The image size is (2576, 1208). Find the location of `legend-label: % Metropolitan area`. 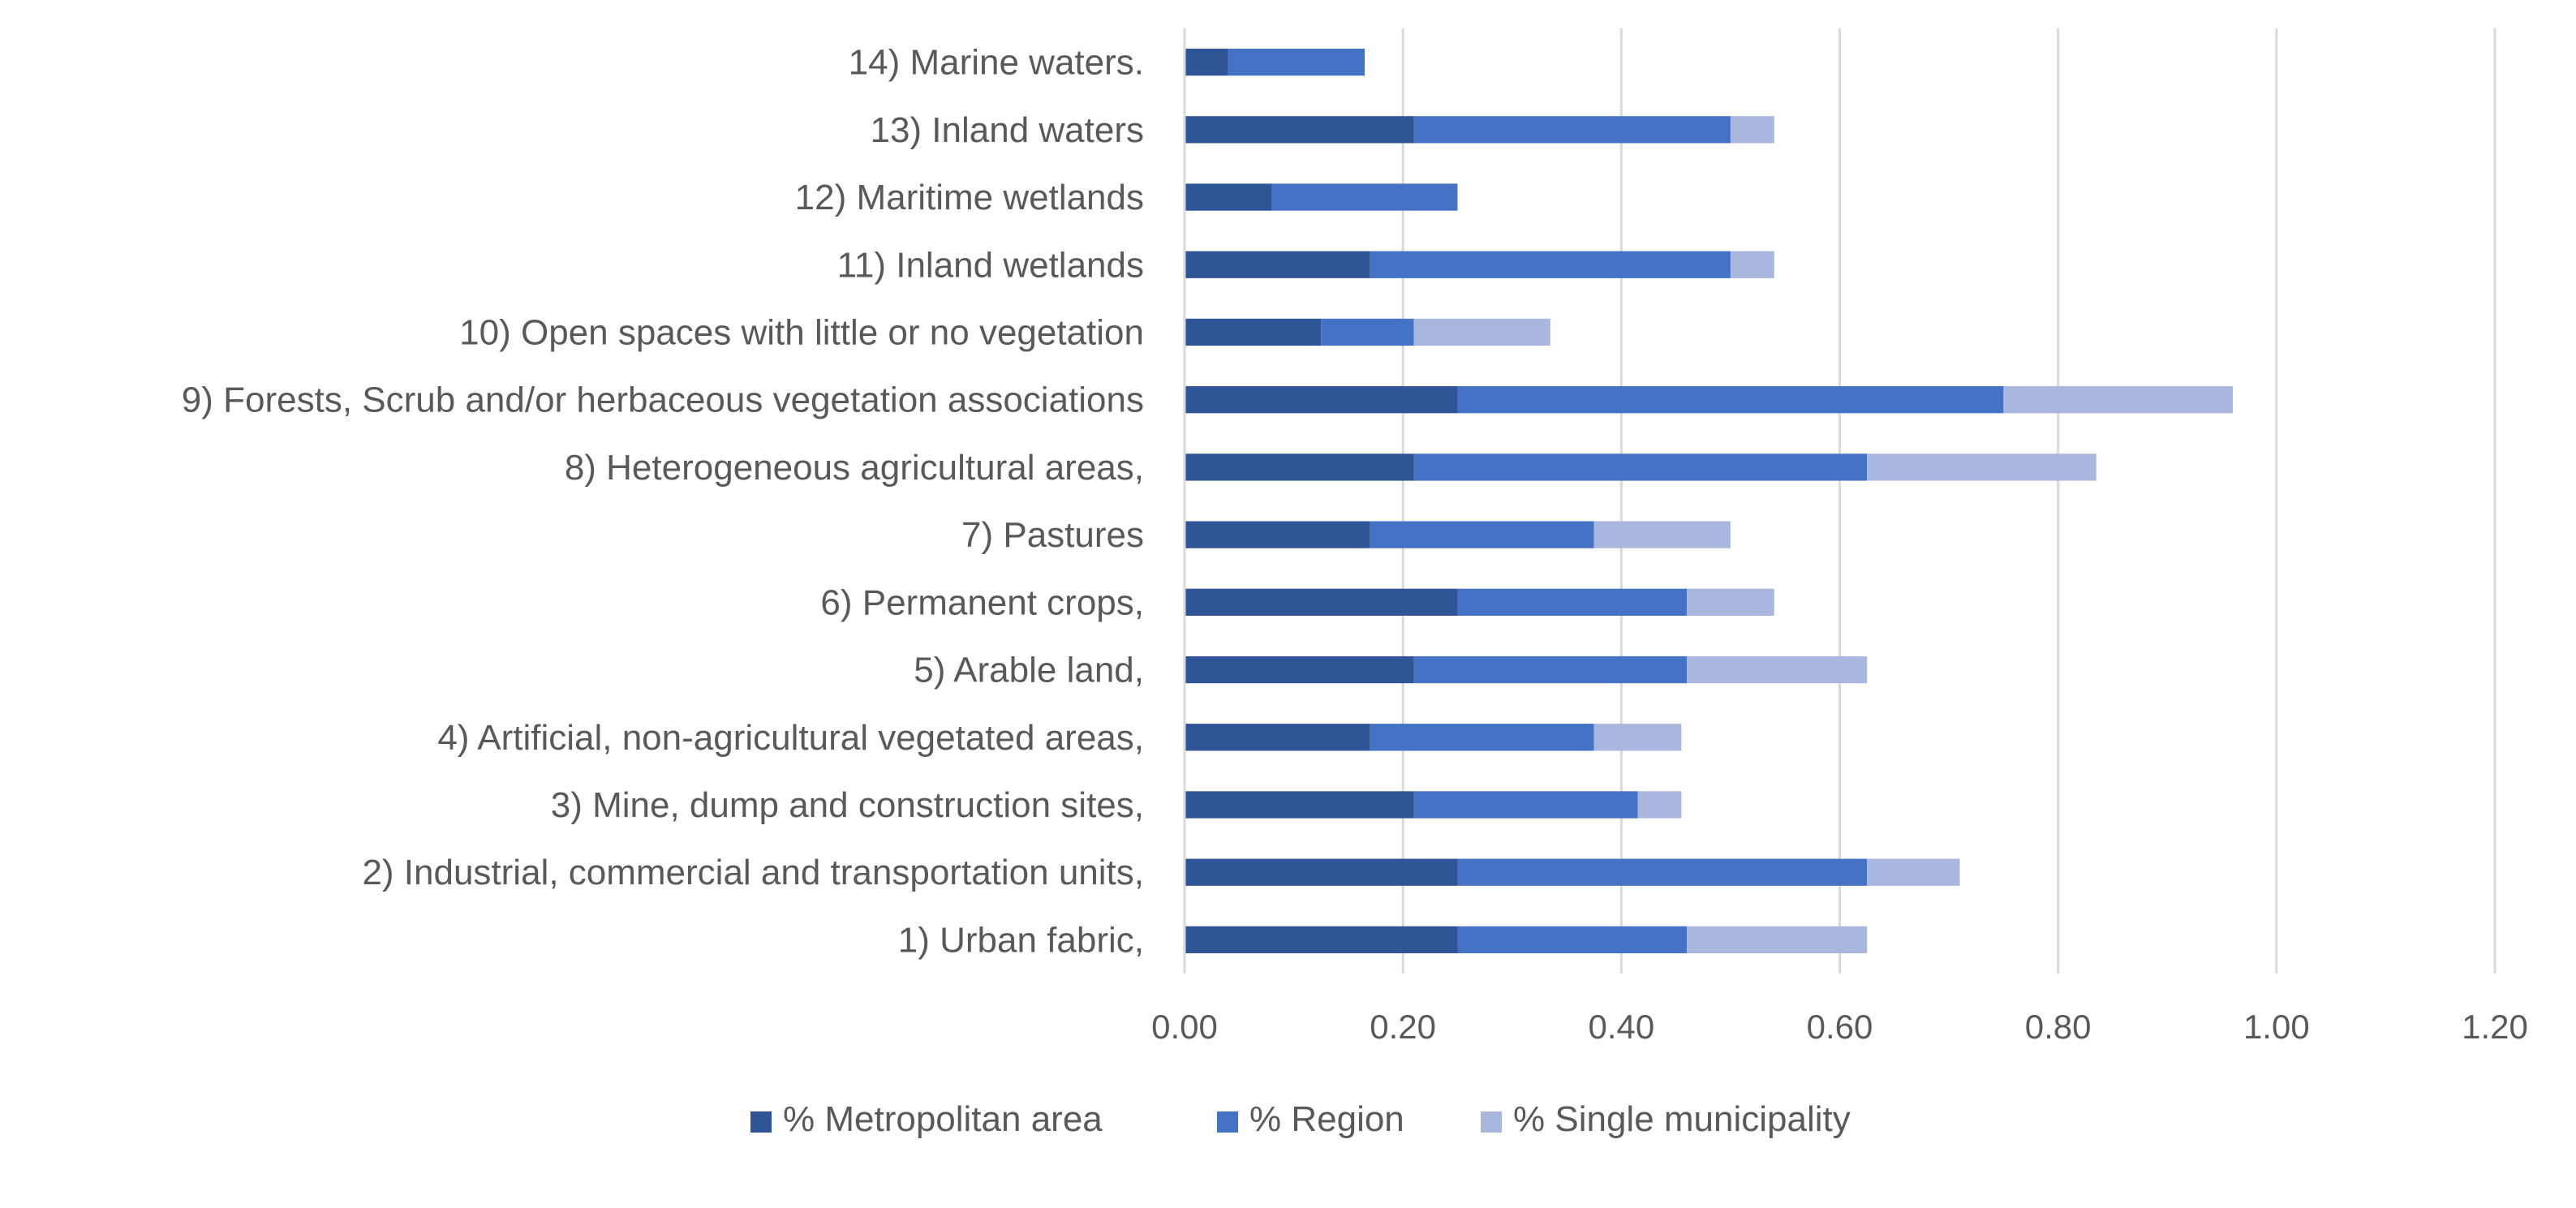

legend-label: % Metropolitan area is located at coordinates (943, 1119).